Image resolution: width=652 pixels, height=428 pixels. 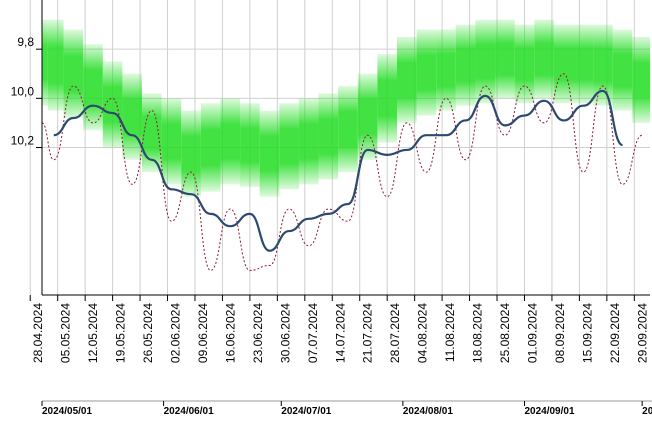 I want to click on x-tick-label: 29.09.2024, so click(x=642, y=333).